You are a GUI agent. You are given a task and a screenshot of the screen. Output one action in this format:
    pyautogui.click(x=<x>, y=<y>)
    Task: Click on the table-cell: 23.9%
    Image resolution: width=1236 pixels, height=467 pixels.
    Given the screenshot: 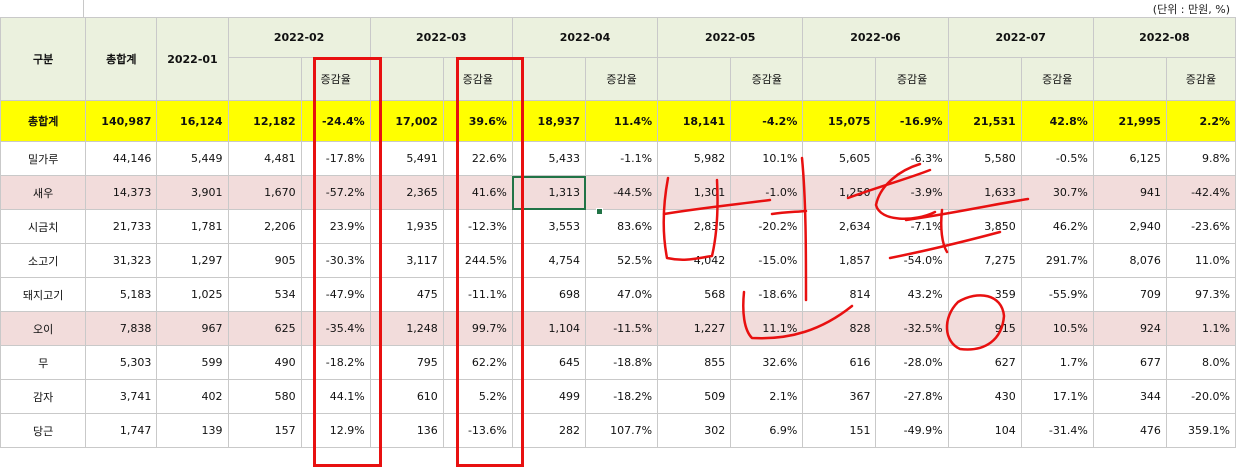 What is the action you would take?
    pyautogui.click(x=335, y=226)
    